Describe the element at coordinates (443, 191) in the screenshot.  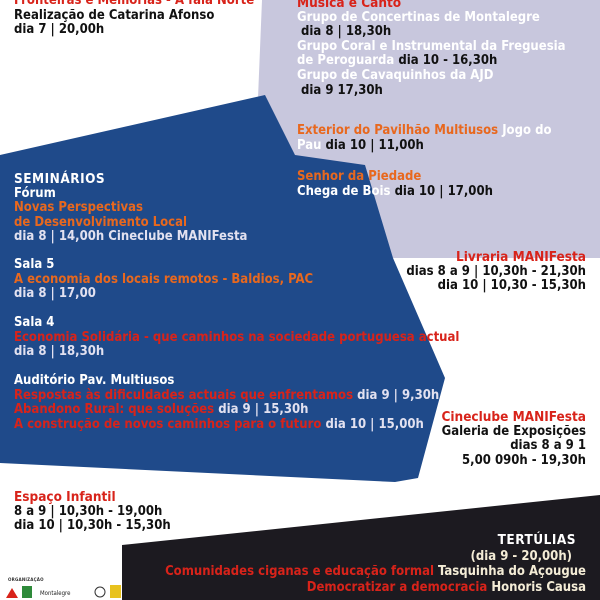
I see `piedade-time: dia 10 | 17,00h` at that location.